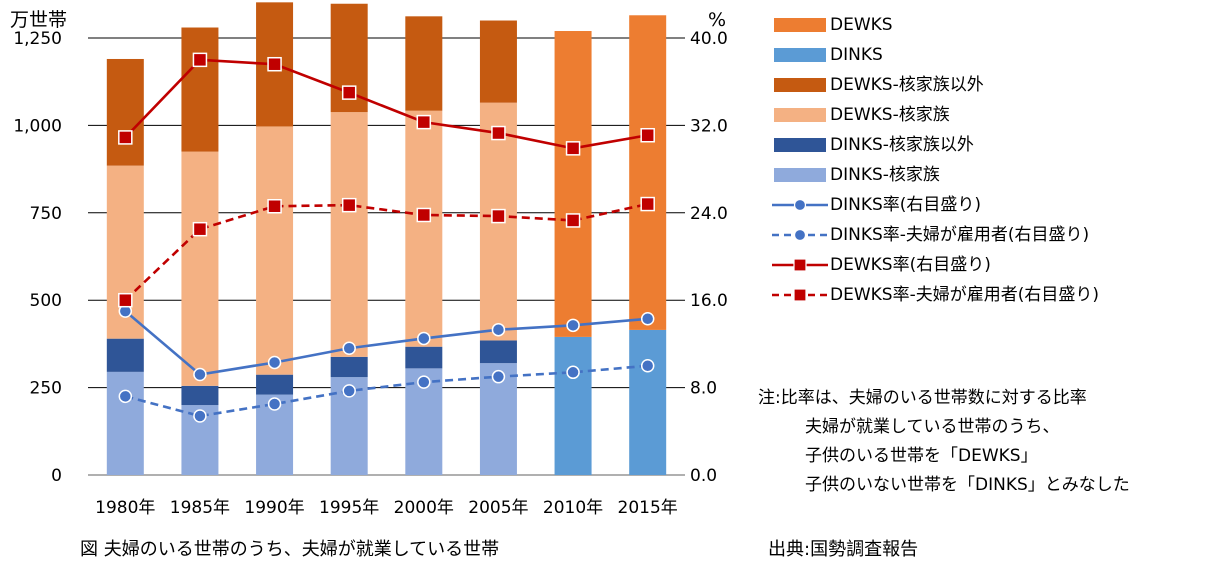 The image size is (1212, 574). I want to click on legend-label: DINKS率(右目盛り), so click(906, 205).